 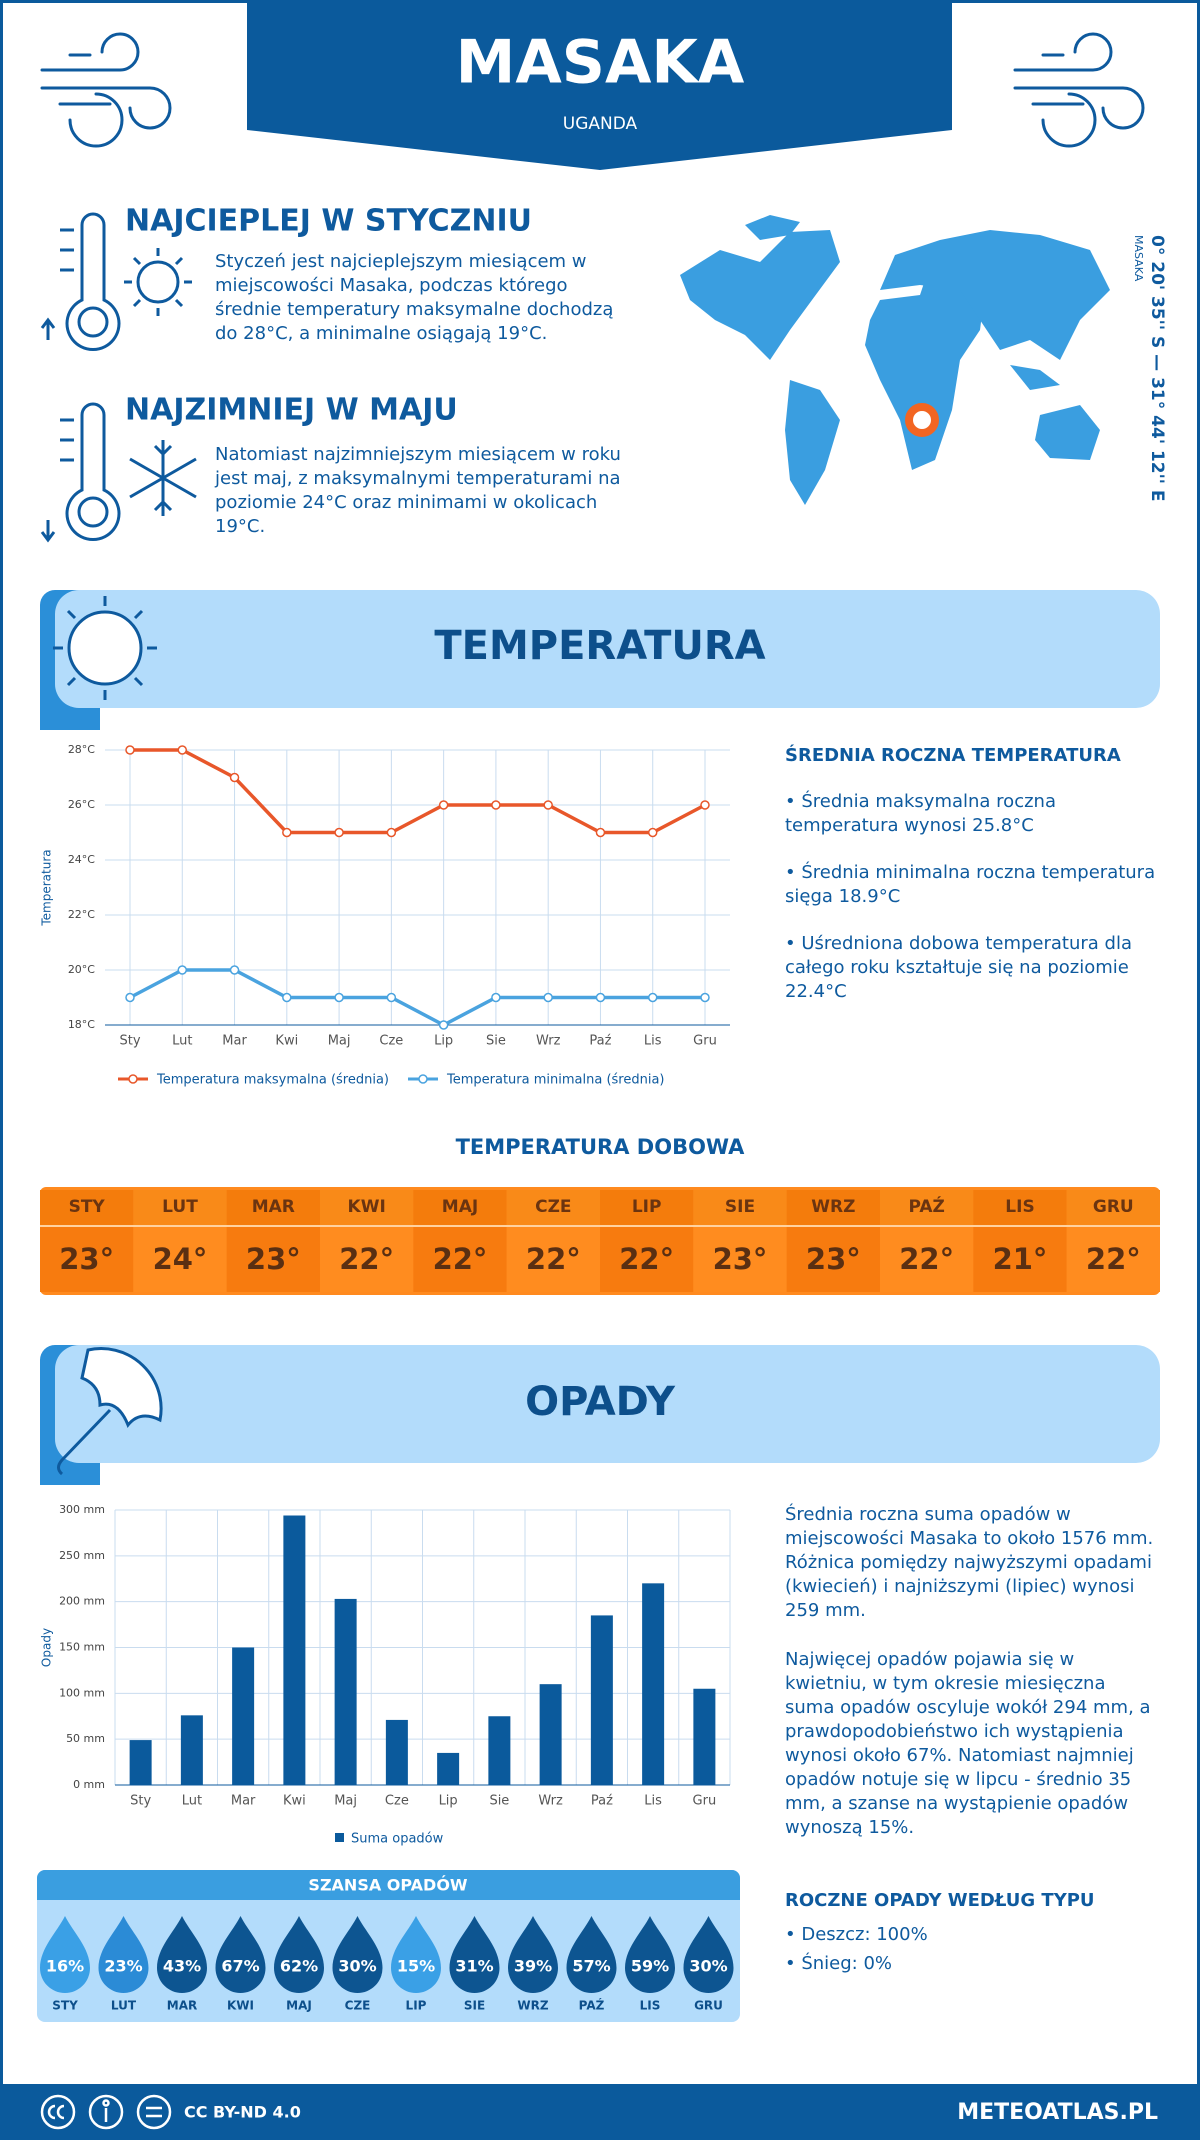 What do you see at coordinates (650, 1966) in the screenshot?
I see `drop-label: 59%` at bounding box center [650, 1966].